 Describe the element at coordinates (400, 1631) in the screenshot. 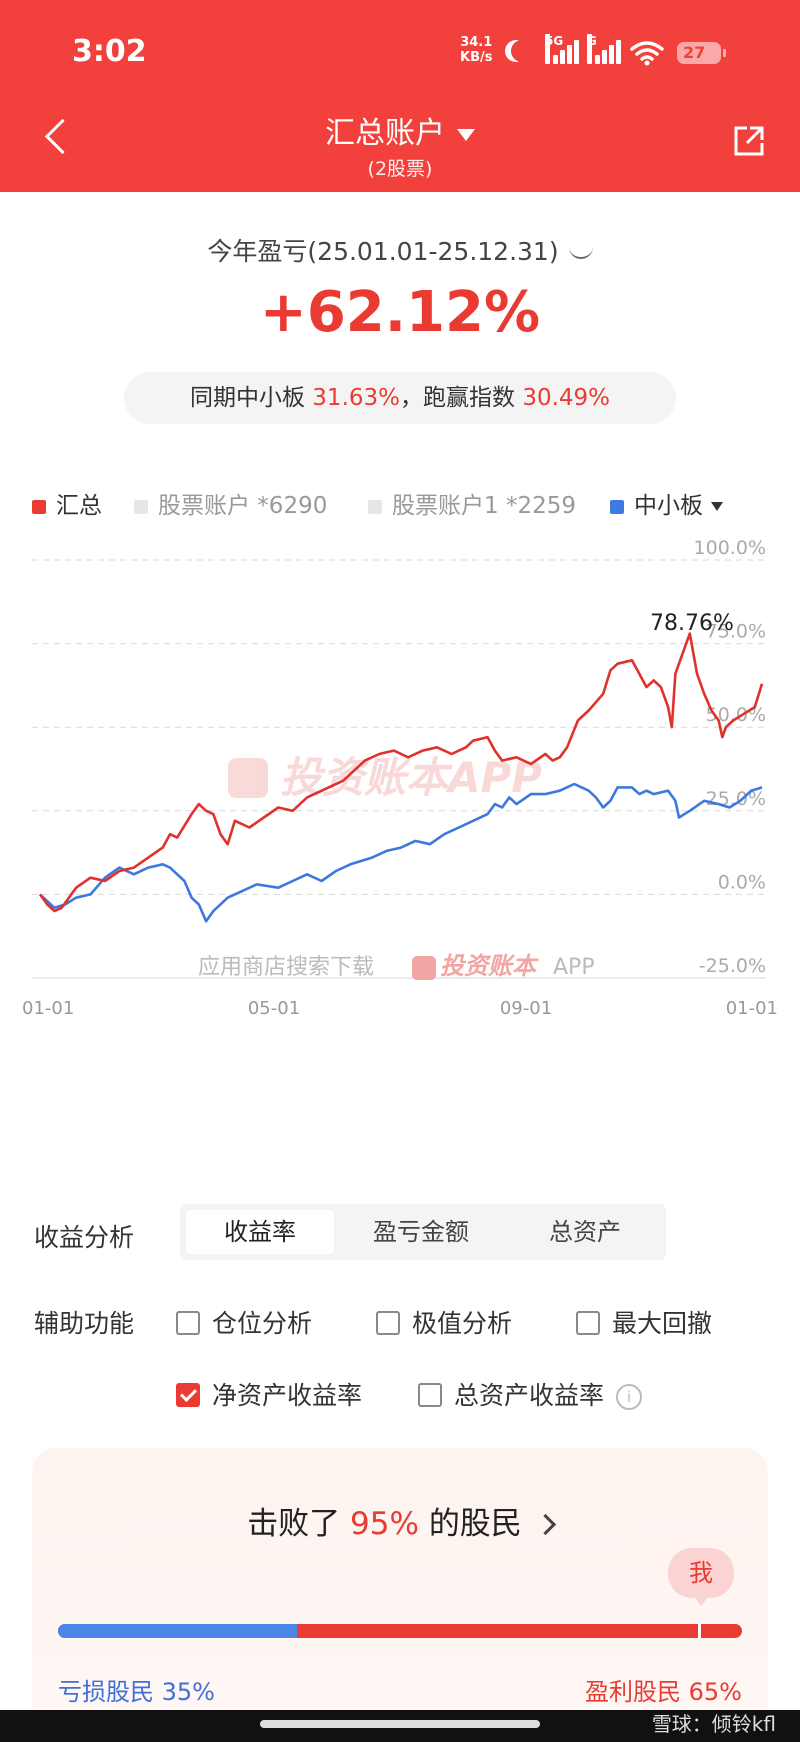

I see `rank-distribution-bar` at that location.